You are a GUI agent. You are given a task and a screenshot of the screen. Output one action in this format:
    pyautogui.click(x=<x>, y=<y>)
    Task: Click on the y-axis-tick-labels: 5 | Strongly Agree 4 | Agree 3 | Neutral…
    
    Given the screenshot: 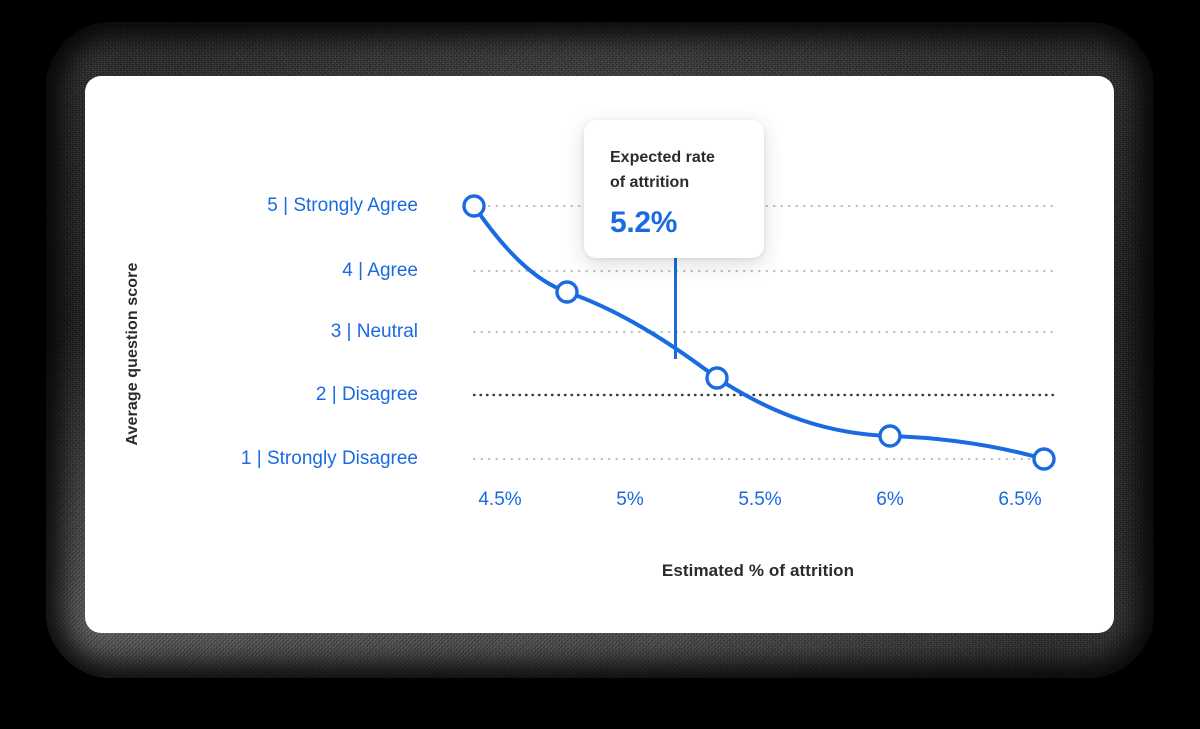 What is the action you would take?
    pyautogui.click(x=301, y=354)
    